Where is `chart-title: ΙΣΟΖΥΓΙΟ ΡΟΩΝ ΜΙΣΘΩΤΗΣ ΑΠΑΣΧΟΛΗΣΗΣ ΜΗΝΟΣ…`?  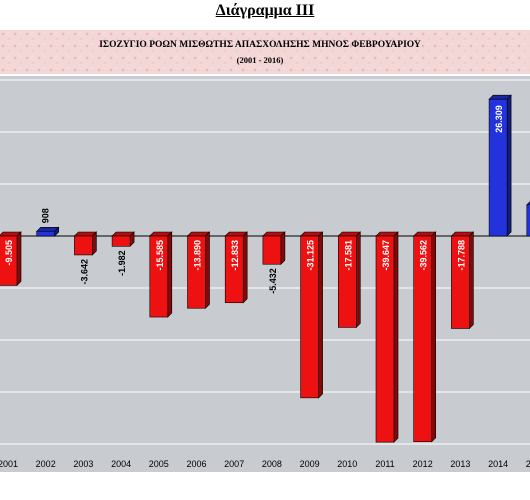 chart-title: ΙΣΟΖΥΓΙΟ ΡΟΩΝ ΜΙΣΘΩΤΗΣ ΑΠΑΣΧΟΛΗΣΗΣ ΜΗΝΟΣ… is located at coordinates (260, 45).